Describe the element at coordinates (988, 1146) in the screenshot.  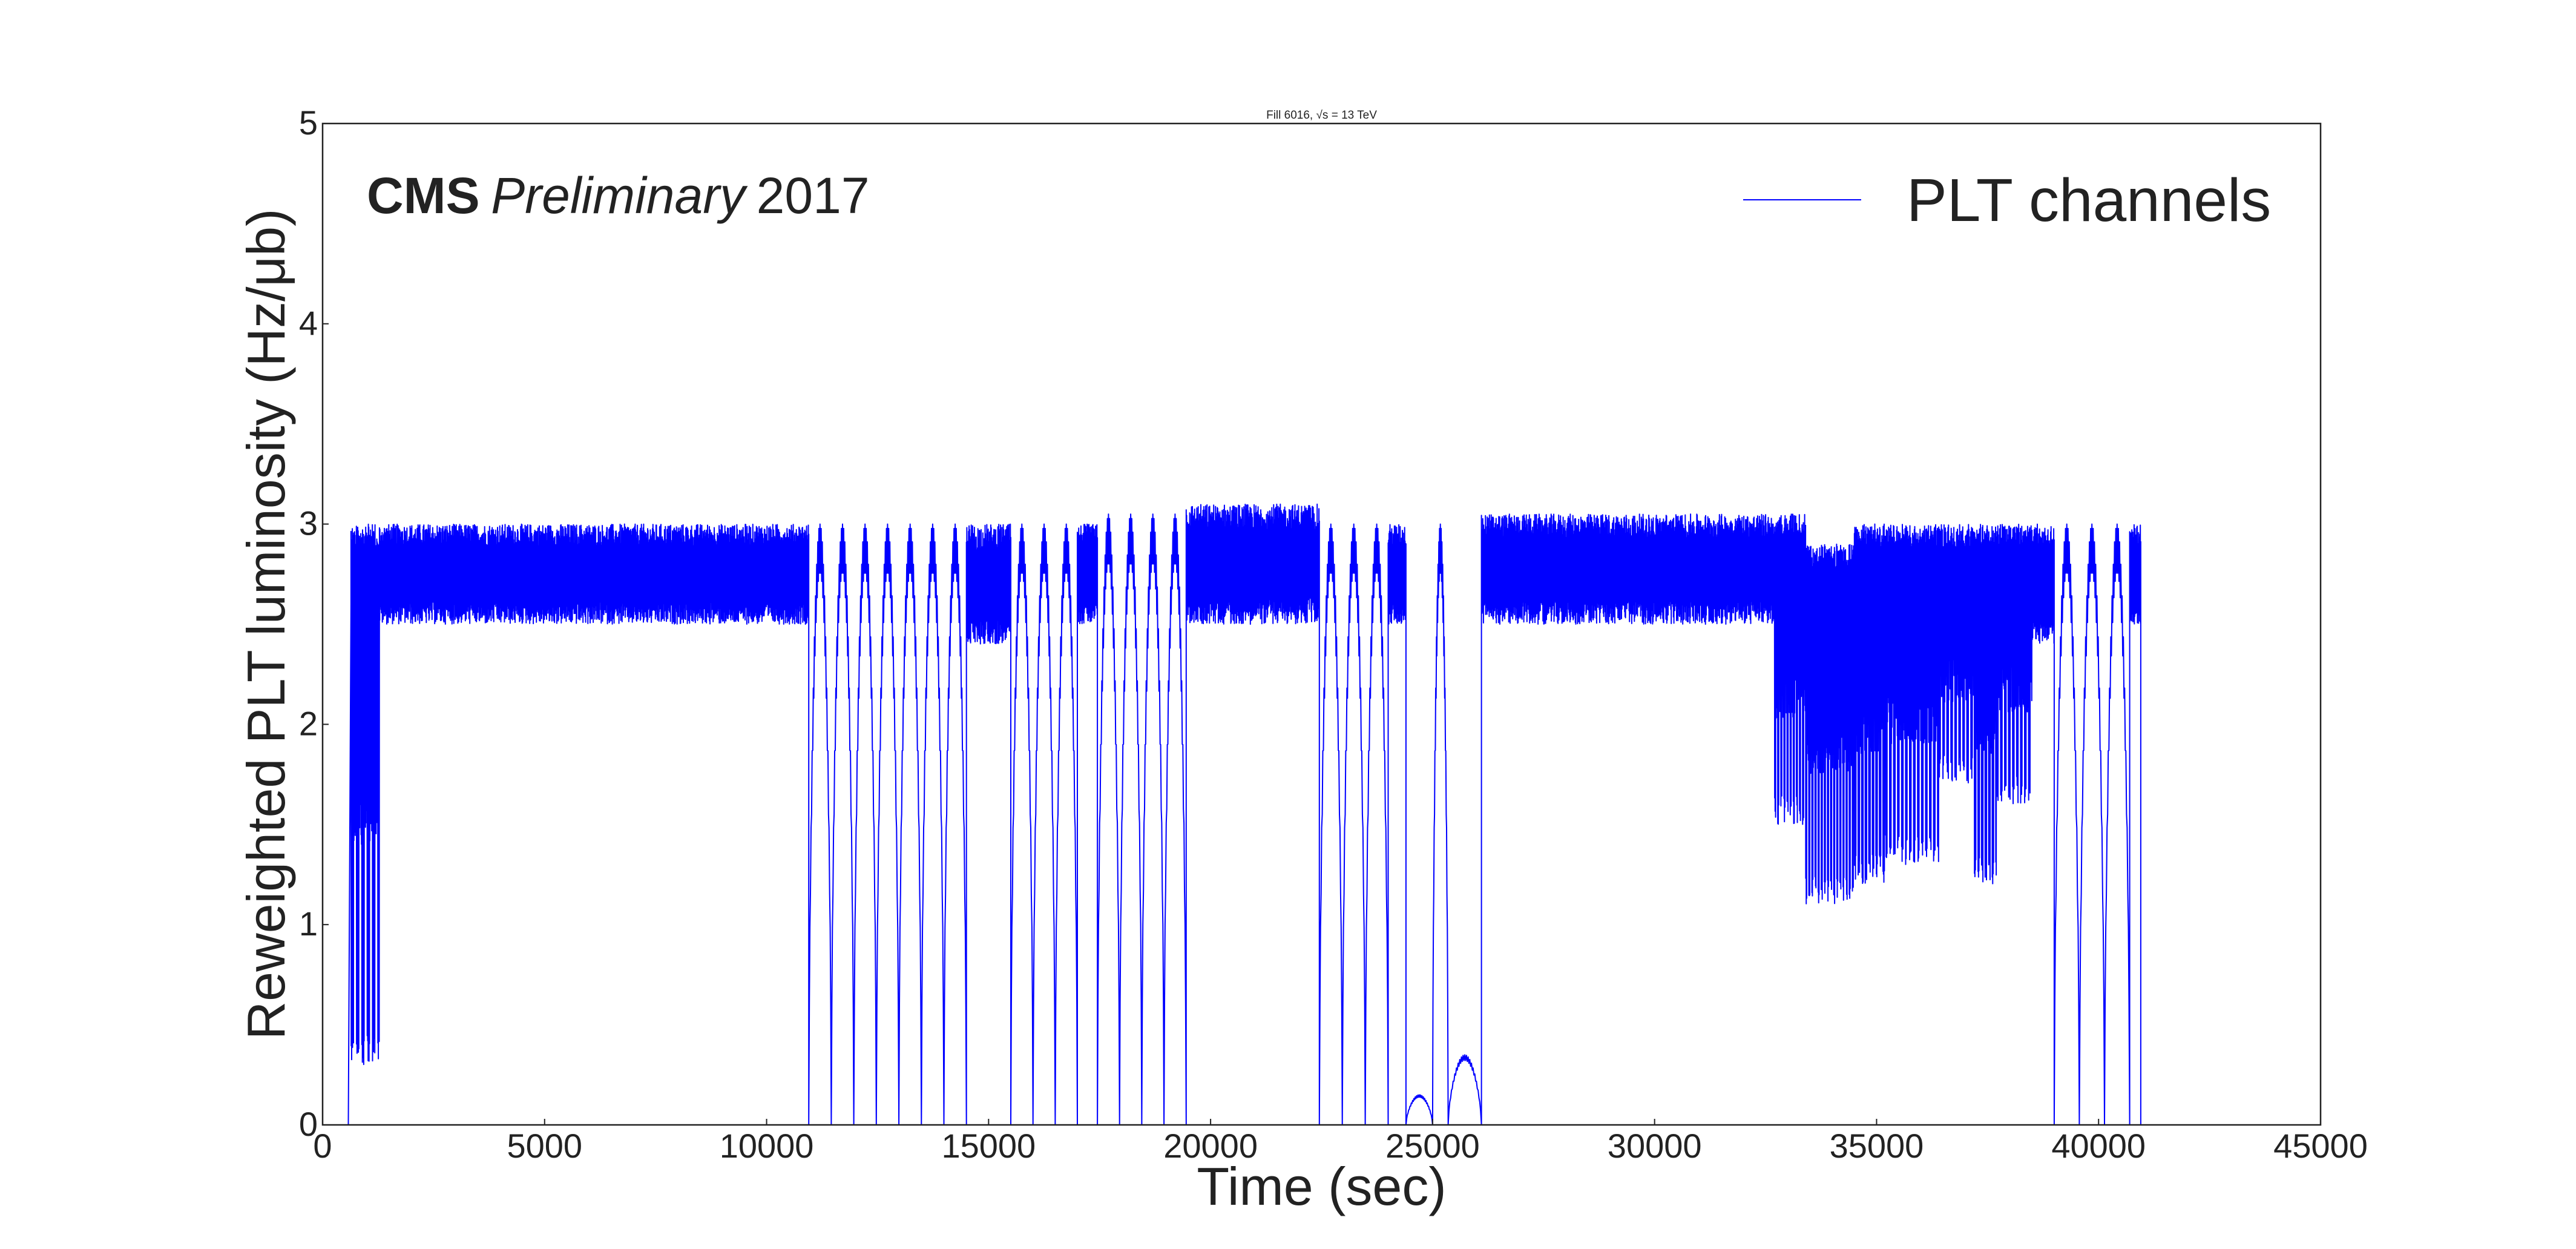
I see `x-tick-label: 15000` at that location.